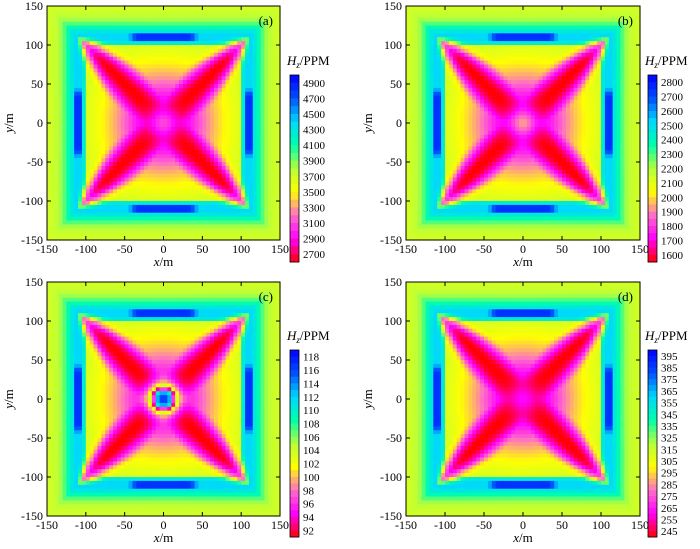  I want to click on panel-label: (a), so click(266, 20).